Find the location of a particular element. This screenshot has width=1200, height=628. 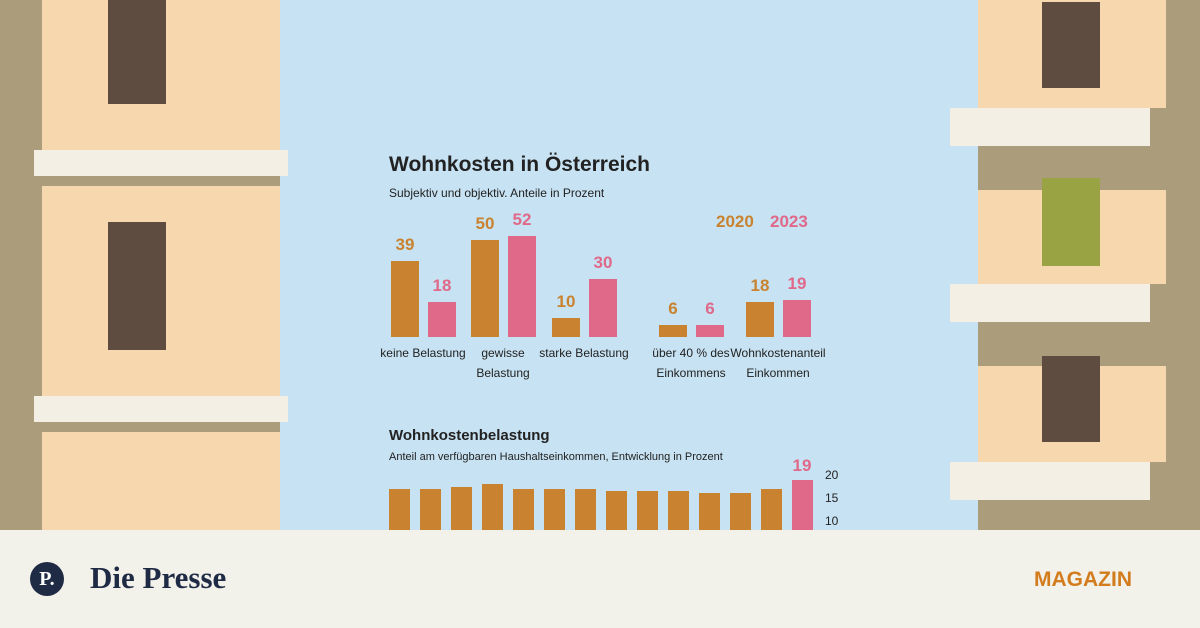

legend-item: 2020 is located at coordinates (735, 221).